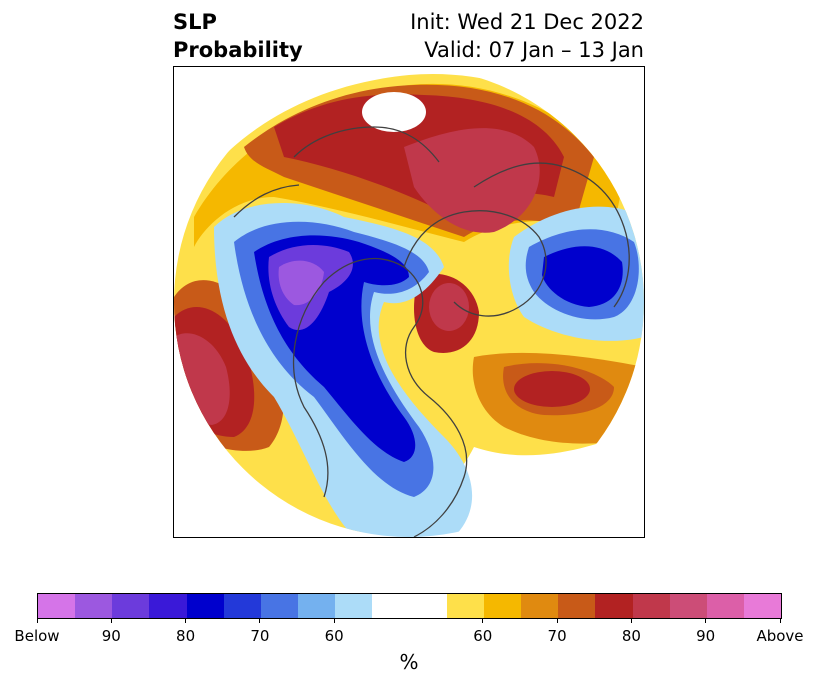 The height and width of the screenshot is (686, 819). I want to click on above-85-central-region, so click(449, 307).